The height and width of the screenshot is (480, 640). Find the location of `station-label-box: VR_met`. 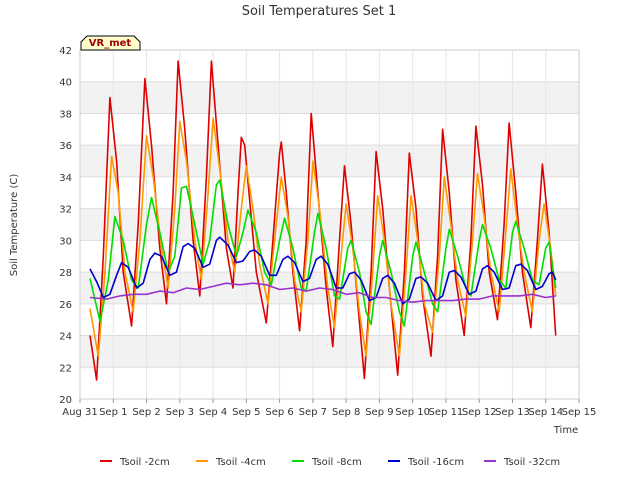

station-label-box: VR_met is located at coordinates (110, 43).